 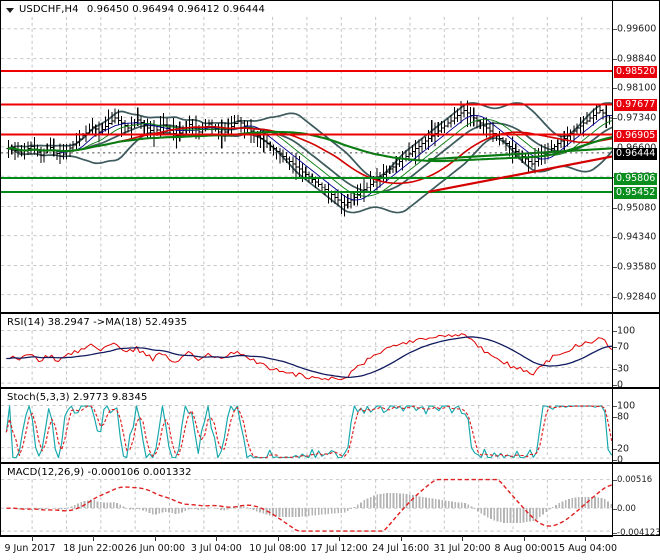 I want to click on stoch-tick-label: 100, so click(x=626, y=406).